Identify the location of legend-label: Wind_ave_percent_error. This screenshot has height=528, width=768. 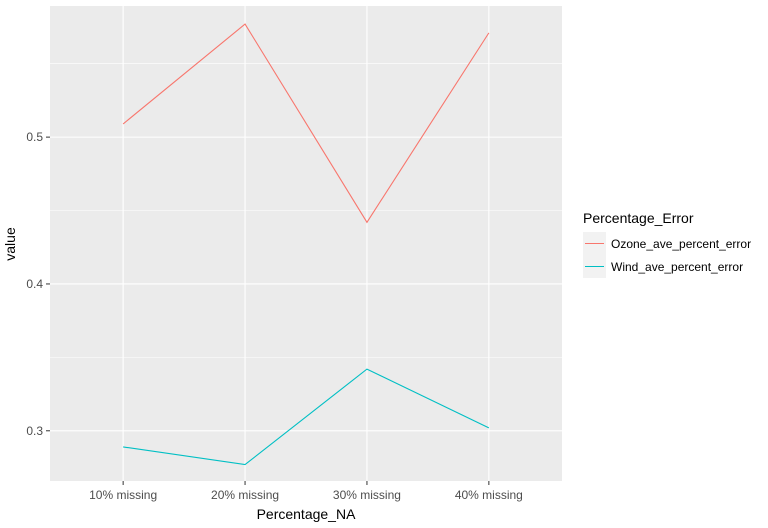
(677, 267).